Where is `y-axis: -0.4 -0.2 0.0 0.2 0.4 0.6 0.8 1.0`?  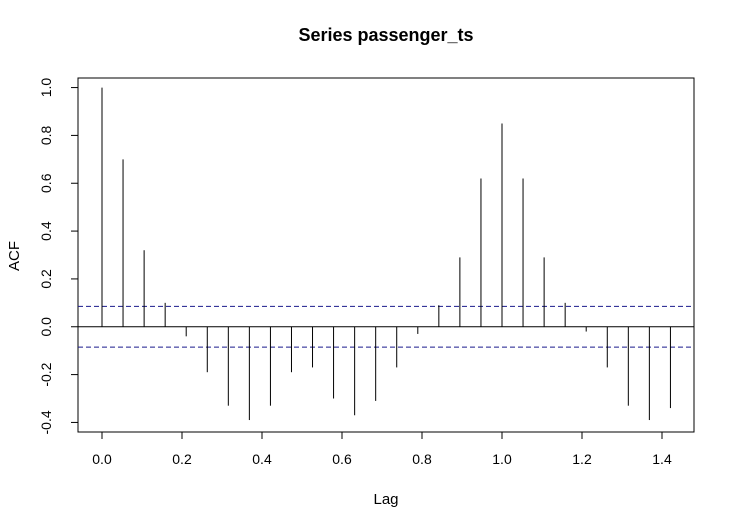
y-axis: -0.4 -0.2 0.0 0.2 0.4 0.6 0.8 1.0 is located at coordinates (58, 256).